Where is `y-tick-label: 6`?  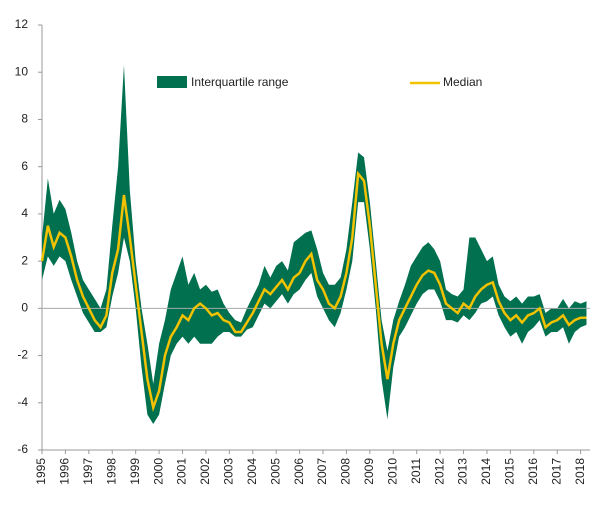 y-tick-label: 6 is located at coordinates (24, 166).